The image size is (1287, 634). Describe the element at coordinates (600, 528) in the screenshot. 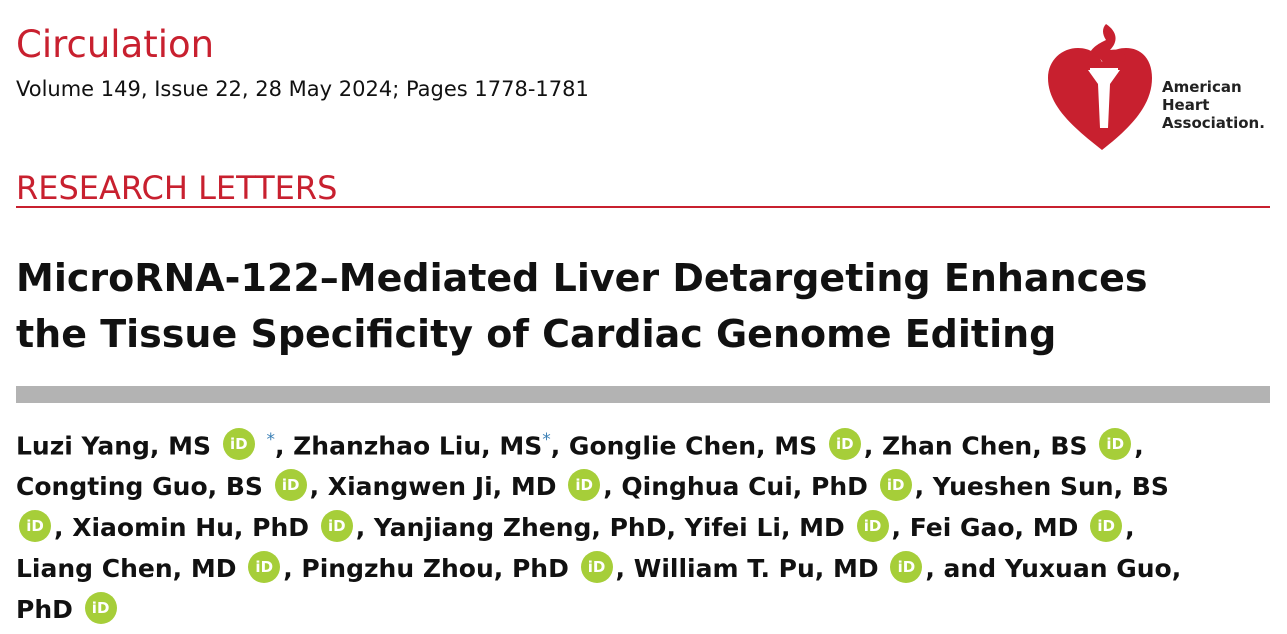

I see `author-name: , Yanjiang Zheng, PhD, Yifei Li, MD` at that location.